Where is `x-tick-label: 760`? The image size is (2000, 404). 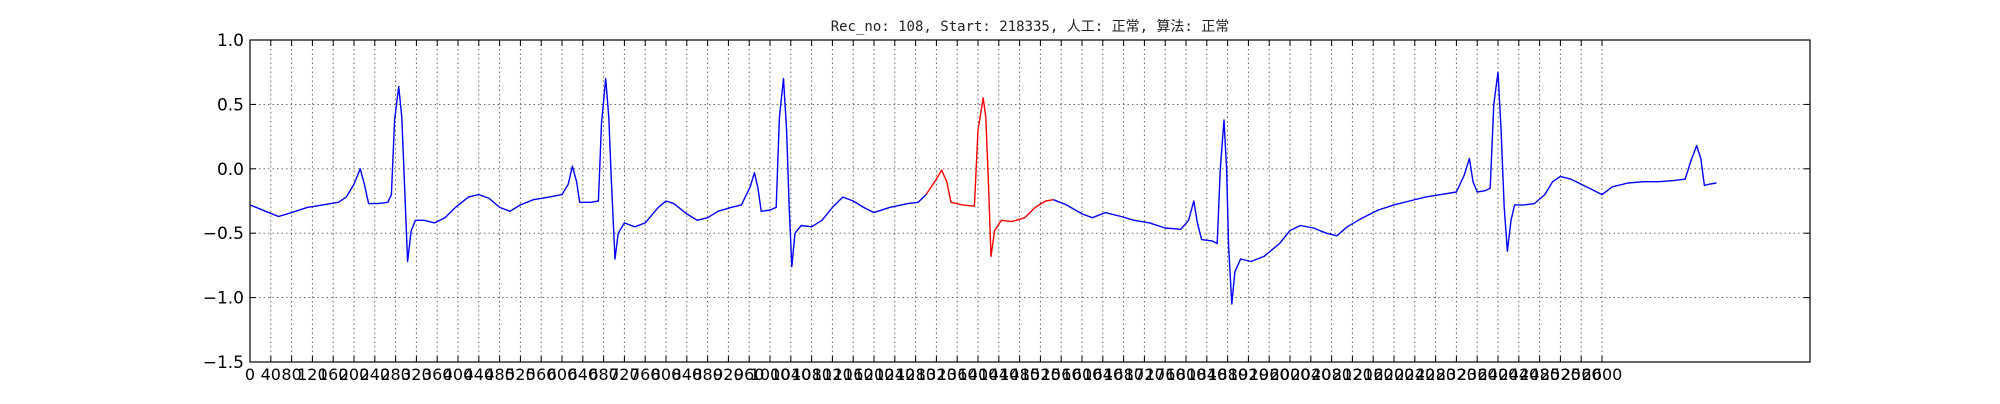
x-tick-label: 760 is located at coordinates (645, 374).